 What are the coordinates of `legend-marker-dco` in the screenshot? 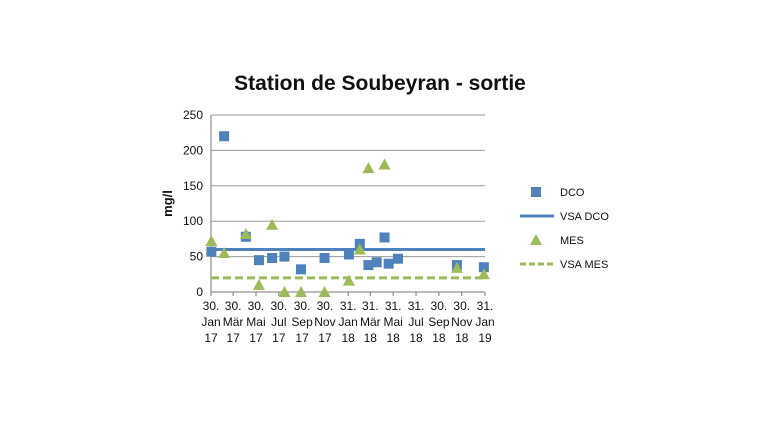 It's located at (536, 192).